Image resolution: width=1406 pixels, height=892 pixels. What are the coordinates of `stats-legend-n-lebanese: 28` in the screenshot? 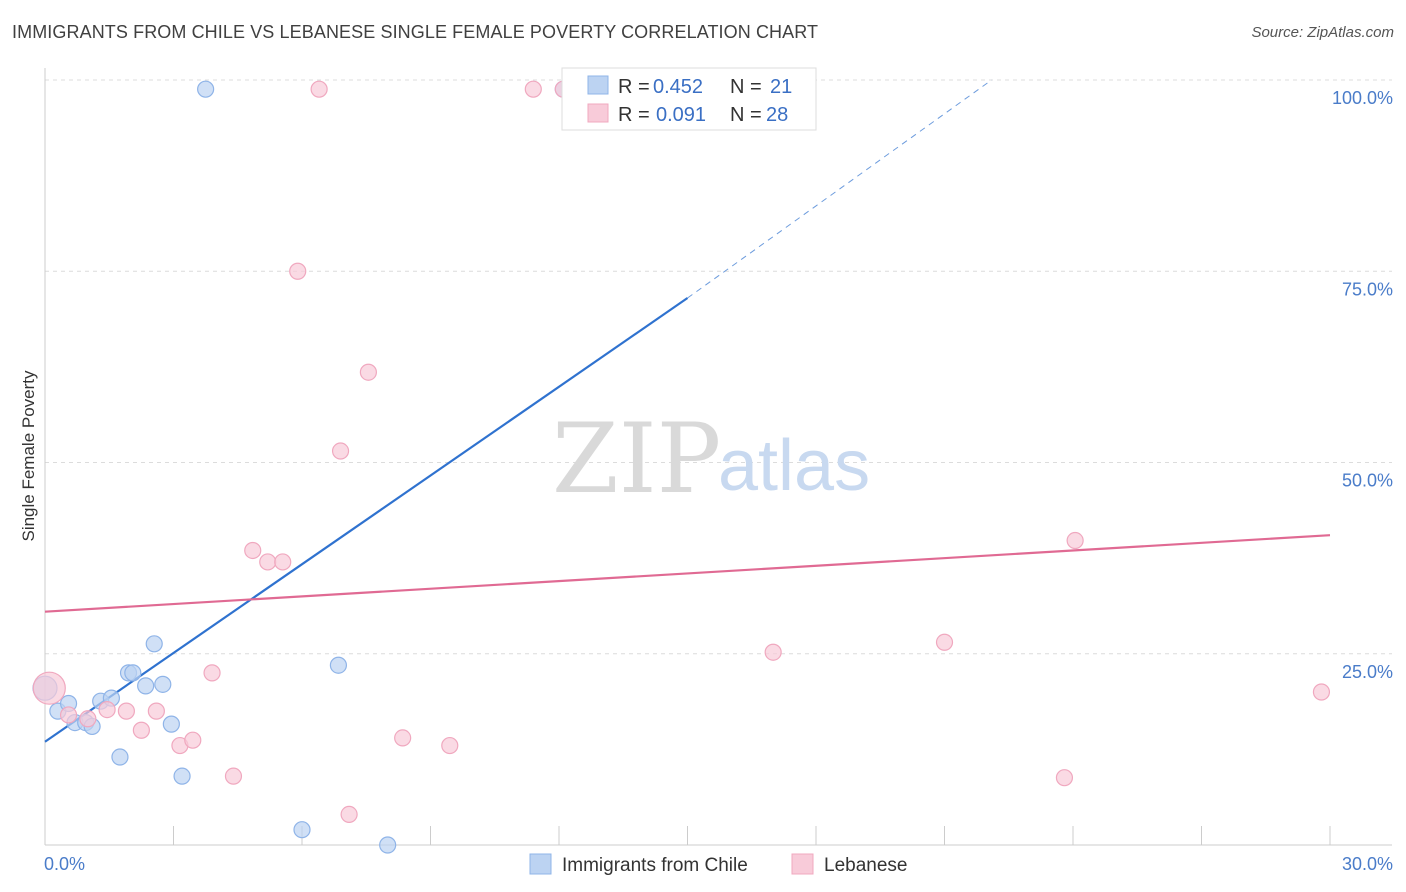 It's located at (777, 115).